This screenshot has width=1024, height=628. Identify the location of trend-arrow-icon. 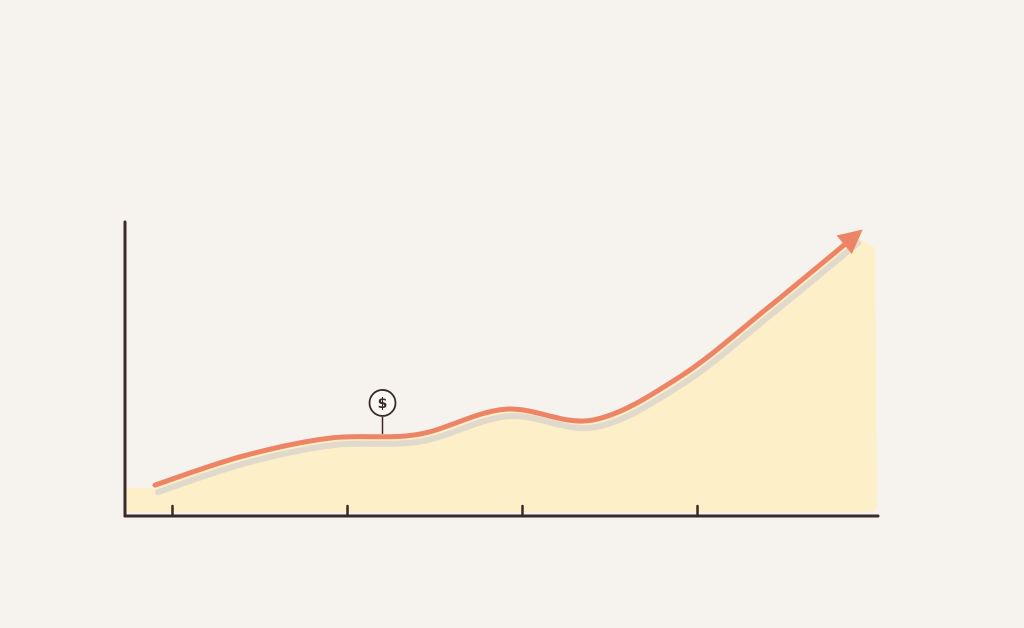
(849, 242).